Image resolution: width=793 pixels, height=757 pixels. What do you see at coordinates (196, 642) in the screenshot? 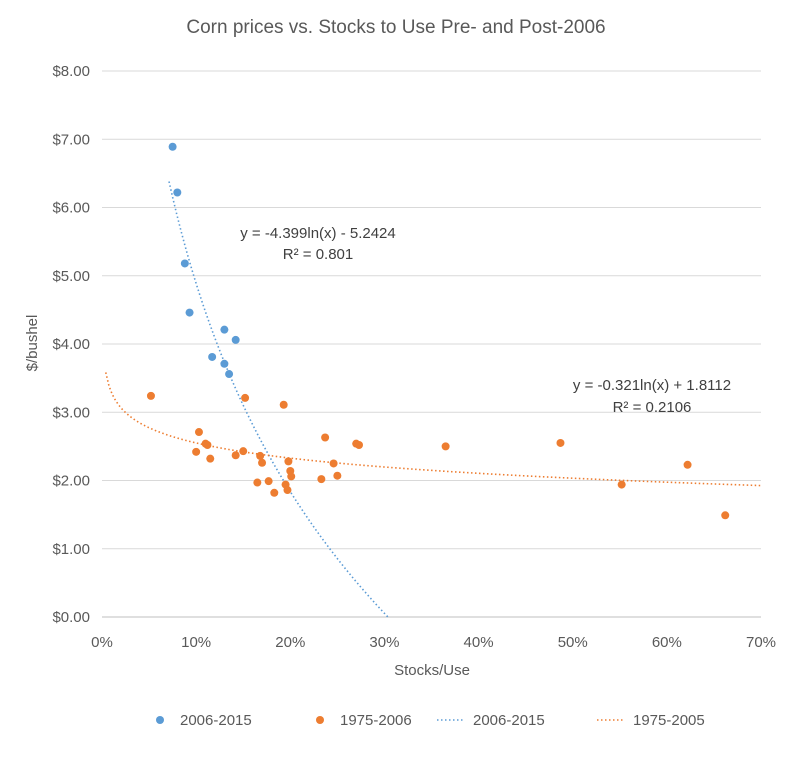
I see `x-tick-label: 10%` at bounding box center [196, 642].